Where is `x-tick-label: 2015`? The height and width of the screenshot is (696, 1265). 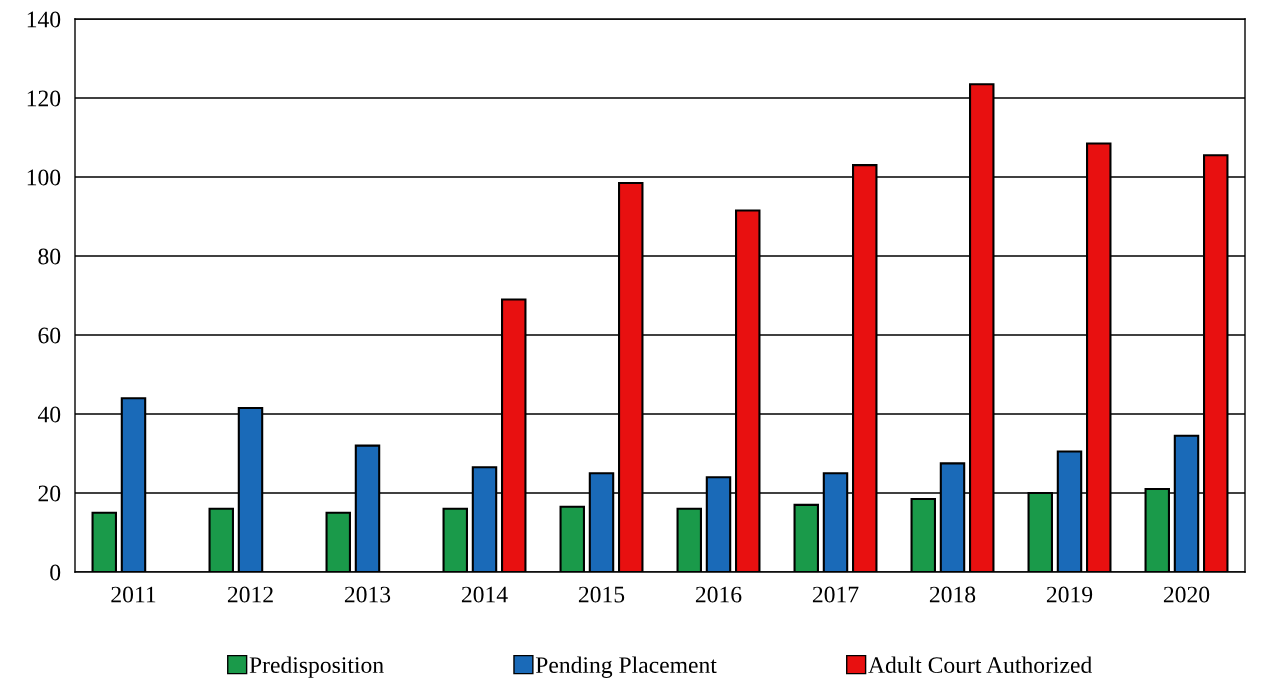
x-tick-label: 2015 is located at coordinates (601, 594).